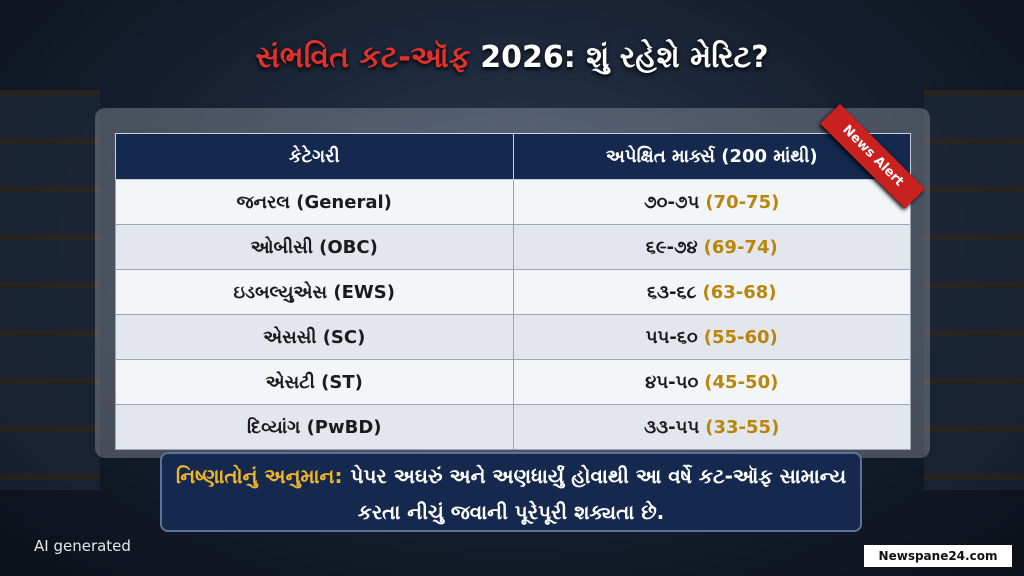 This screenshot has height=576, width=1024. Describe the element at coordinates (742, 427) in the screenshot. I see `marks-latin: (33-55)` at that location.